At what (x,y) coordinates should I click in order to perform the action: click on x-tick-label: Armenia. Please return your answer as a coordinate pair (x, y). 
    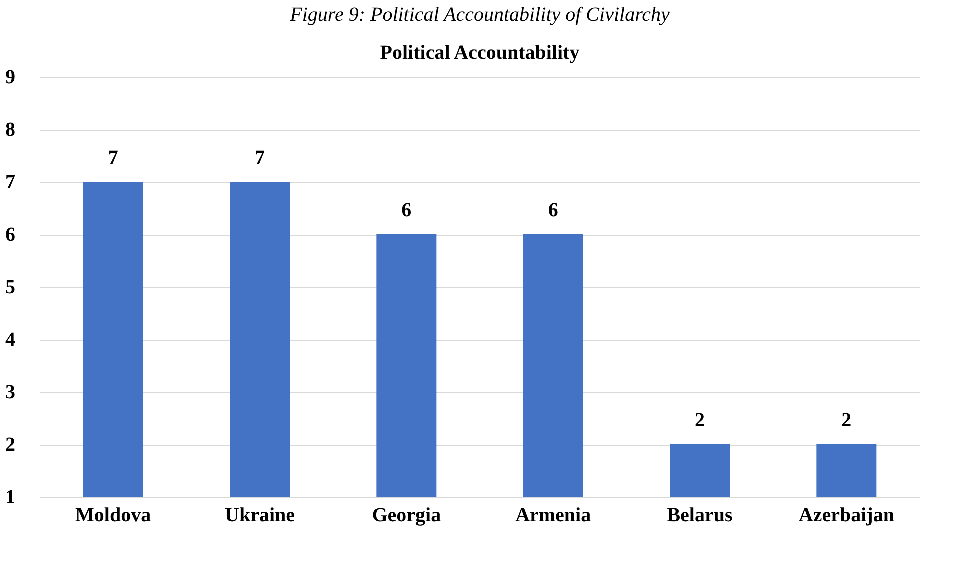
    Looking at the image, I should click on (554, 515).